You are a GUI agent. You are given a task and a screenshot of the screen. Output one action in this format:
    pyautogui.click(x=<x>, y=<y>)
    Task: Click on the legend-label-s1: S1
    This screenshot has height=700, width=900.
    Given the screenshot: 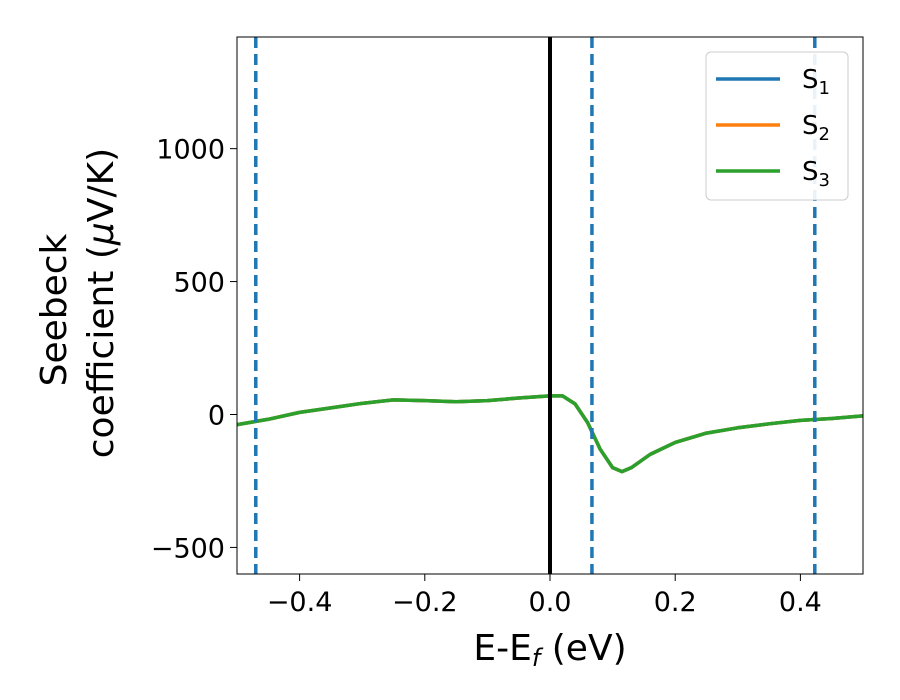 What is the action you would take?
    pyautogui.click(x=816, y=82)
    